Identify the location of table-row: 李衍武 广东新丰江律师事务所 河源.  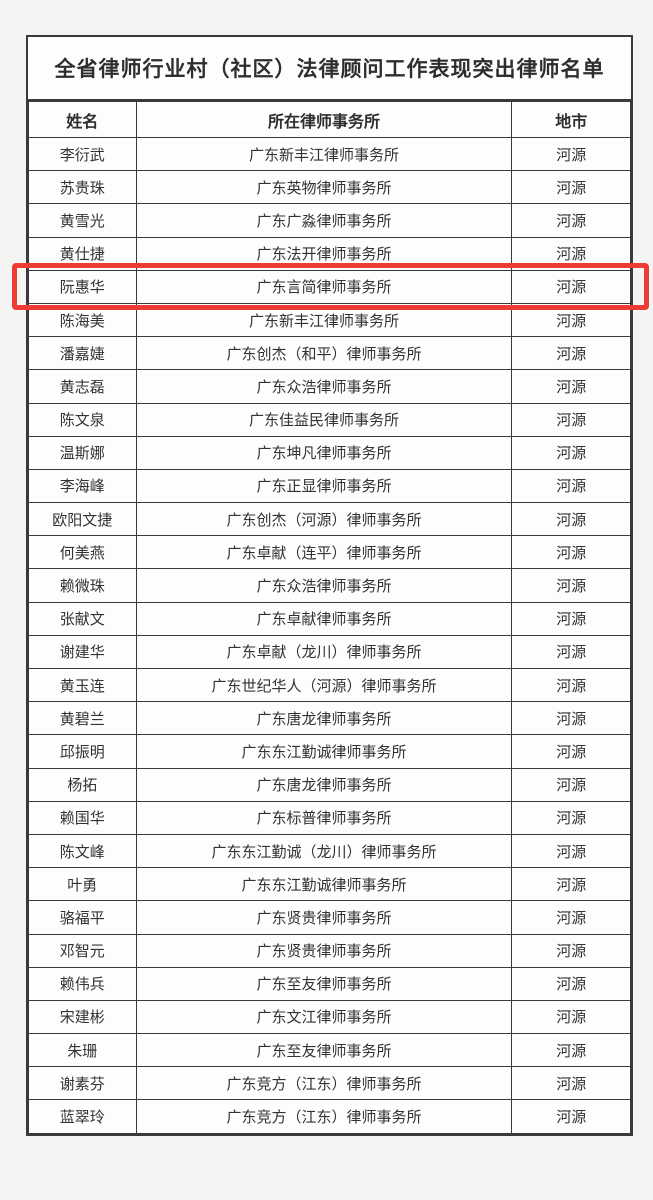
(329, 154).